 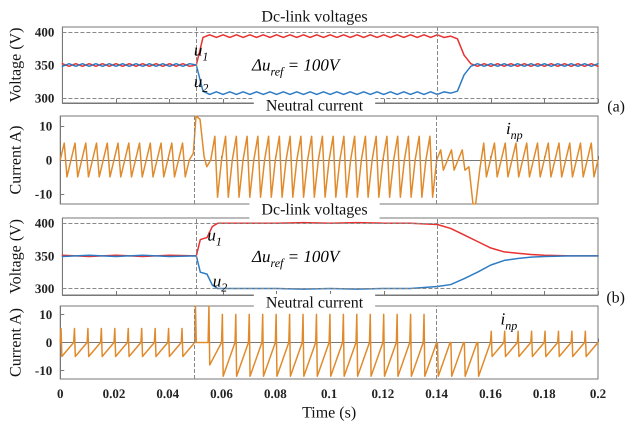 What do you see at coordinates (329, 413) in the screenshot?
I see `x-axis-title: Time (s)` at bounding box center [329, 413].